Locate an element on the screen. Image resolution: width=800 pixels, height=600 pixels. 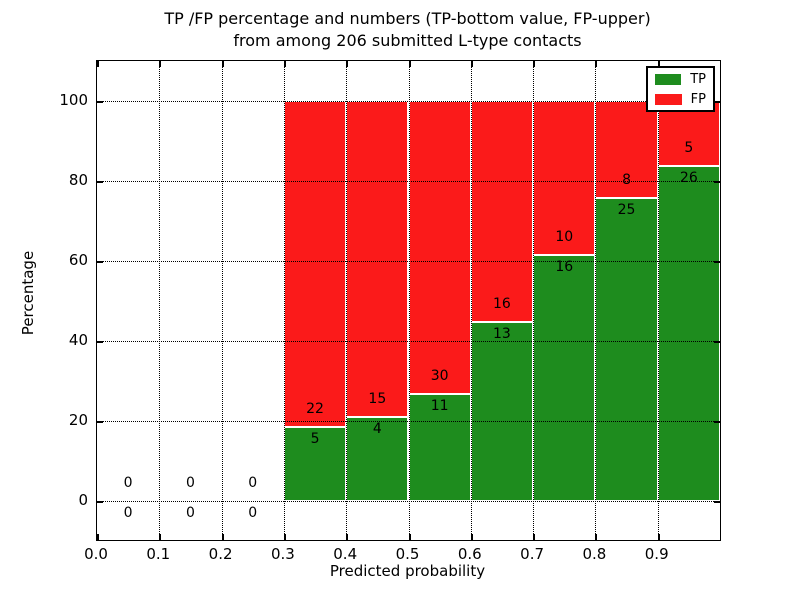
y-tick-label: 0 is located at coordinates (83, 500).